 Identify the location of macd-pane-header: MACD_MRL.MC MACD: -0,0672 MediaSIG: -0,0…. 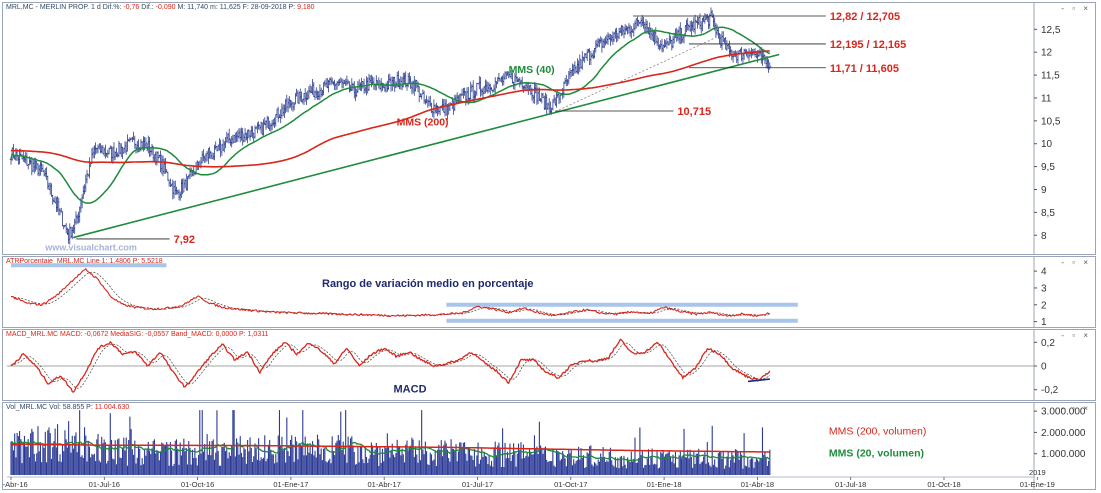
(137, 334).